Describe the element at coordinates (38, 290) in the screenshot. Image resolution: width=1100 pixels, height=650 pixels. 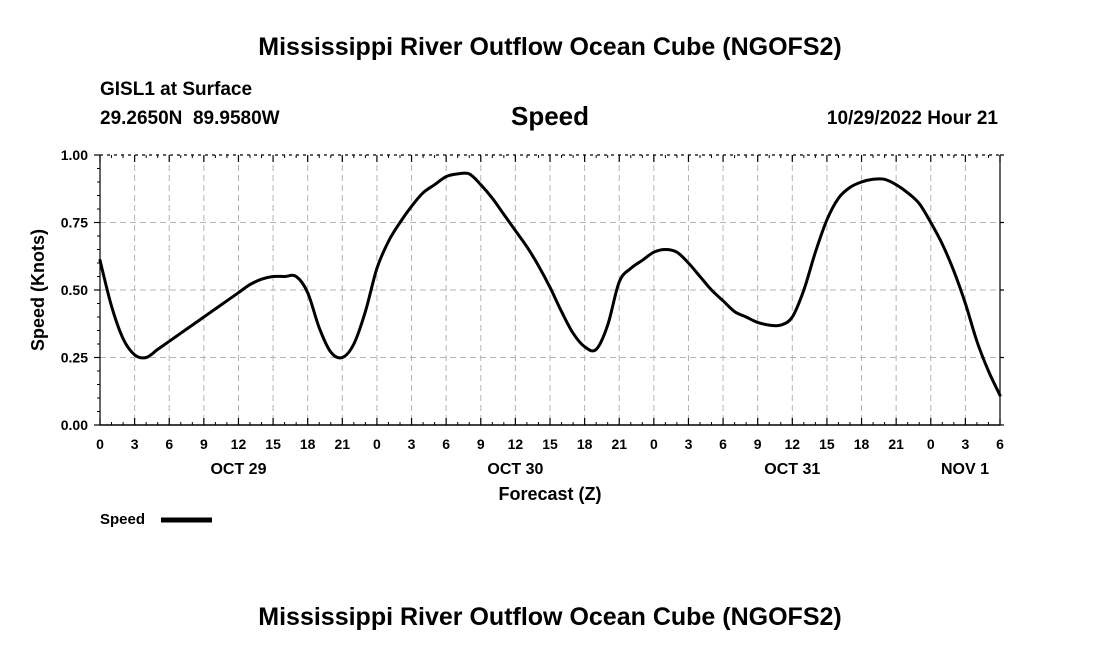
I see `y-axis-label: Speed (Knots)` at that location.